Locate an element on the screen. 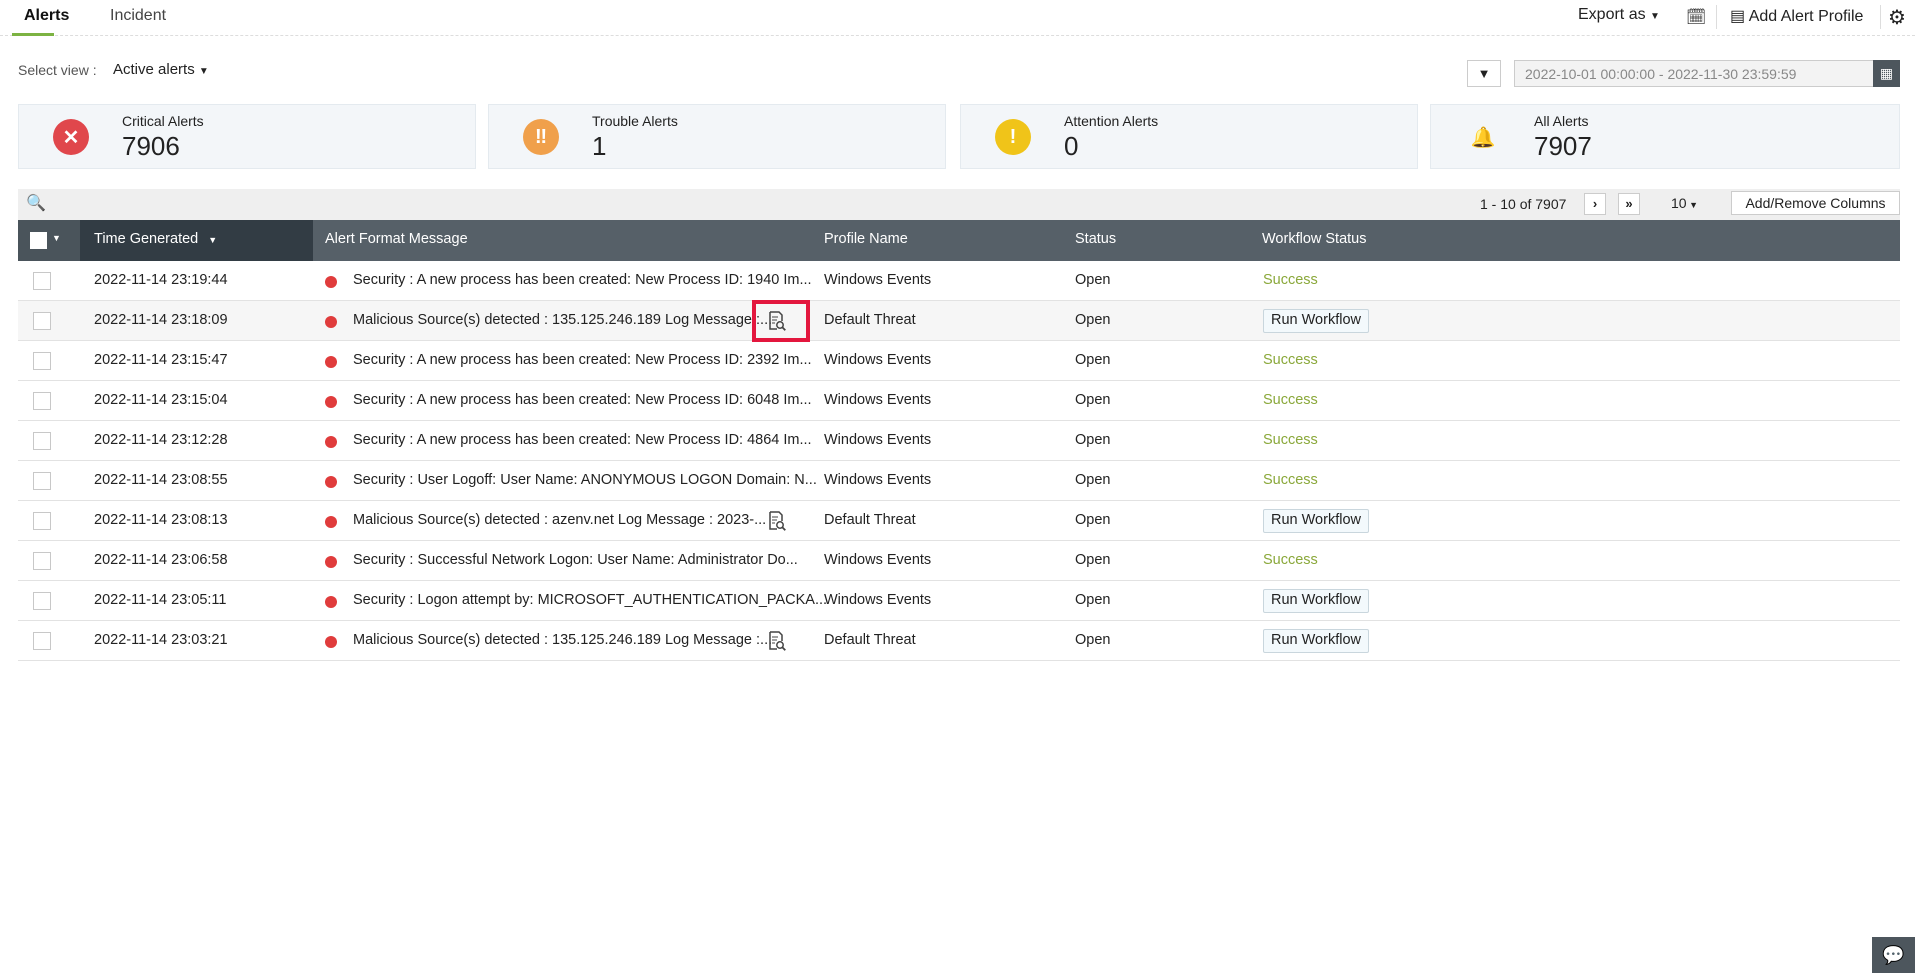 The height and width of the screenshot is (973, 1915). column-header-profile: Profile Name is located at coordinates (866, 239).